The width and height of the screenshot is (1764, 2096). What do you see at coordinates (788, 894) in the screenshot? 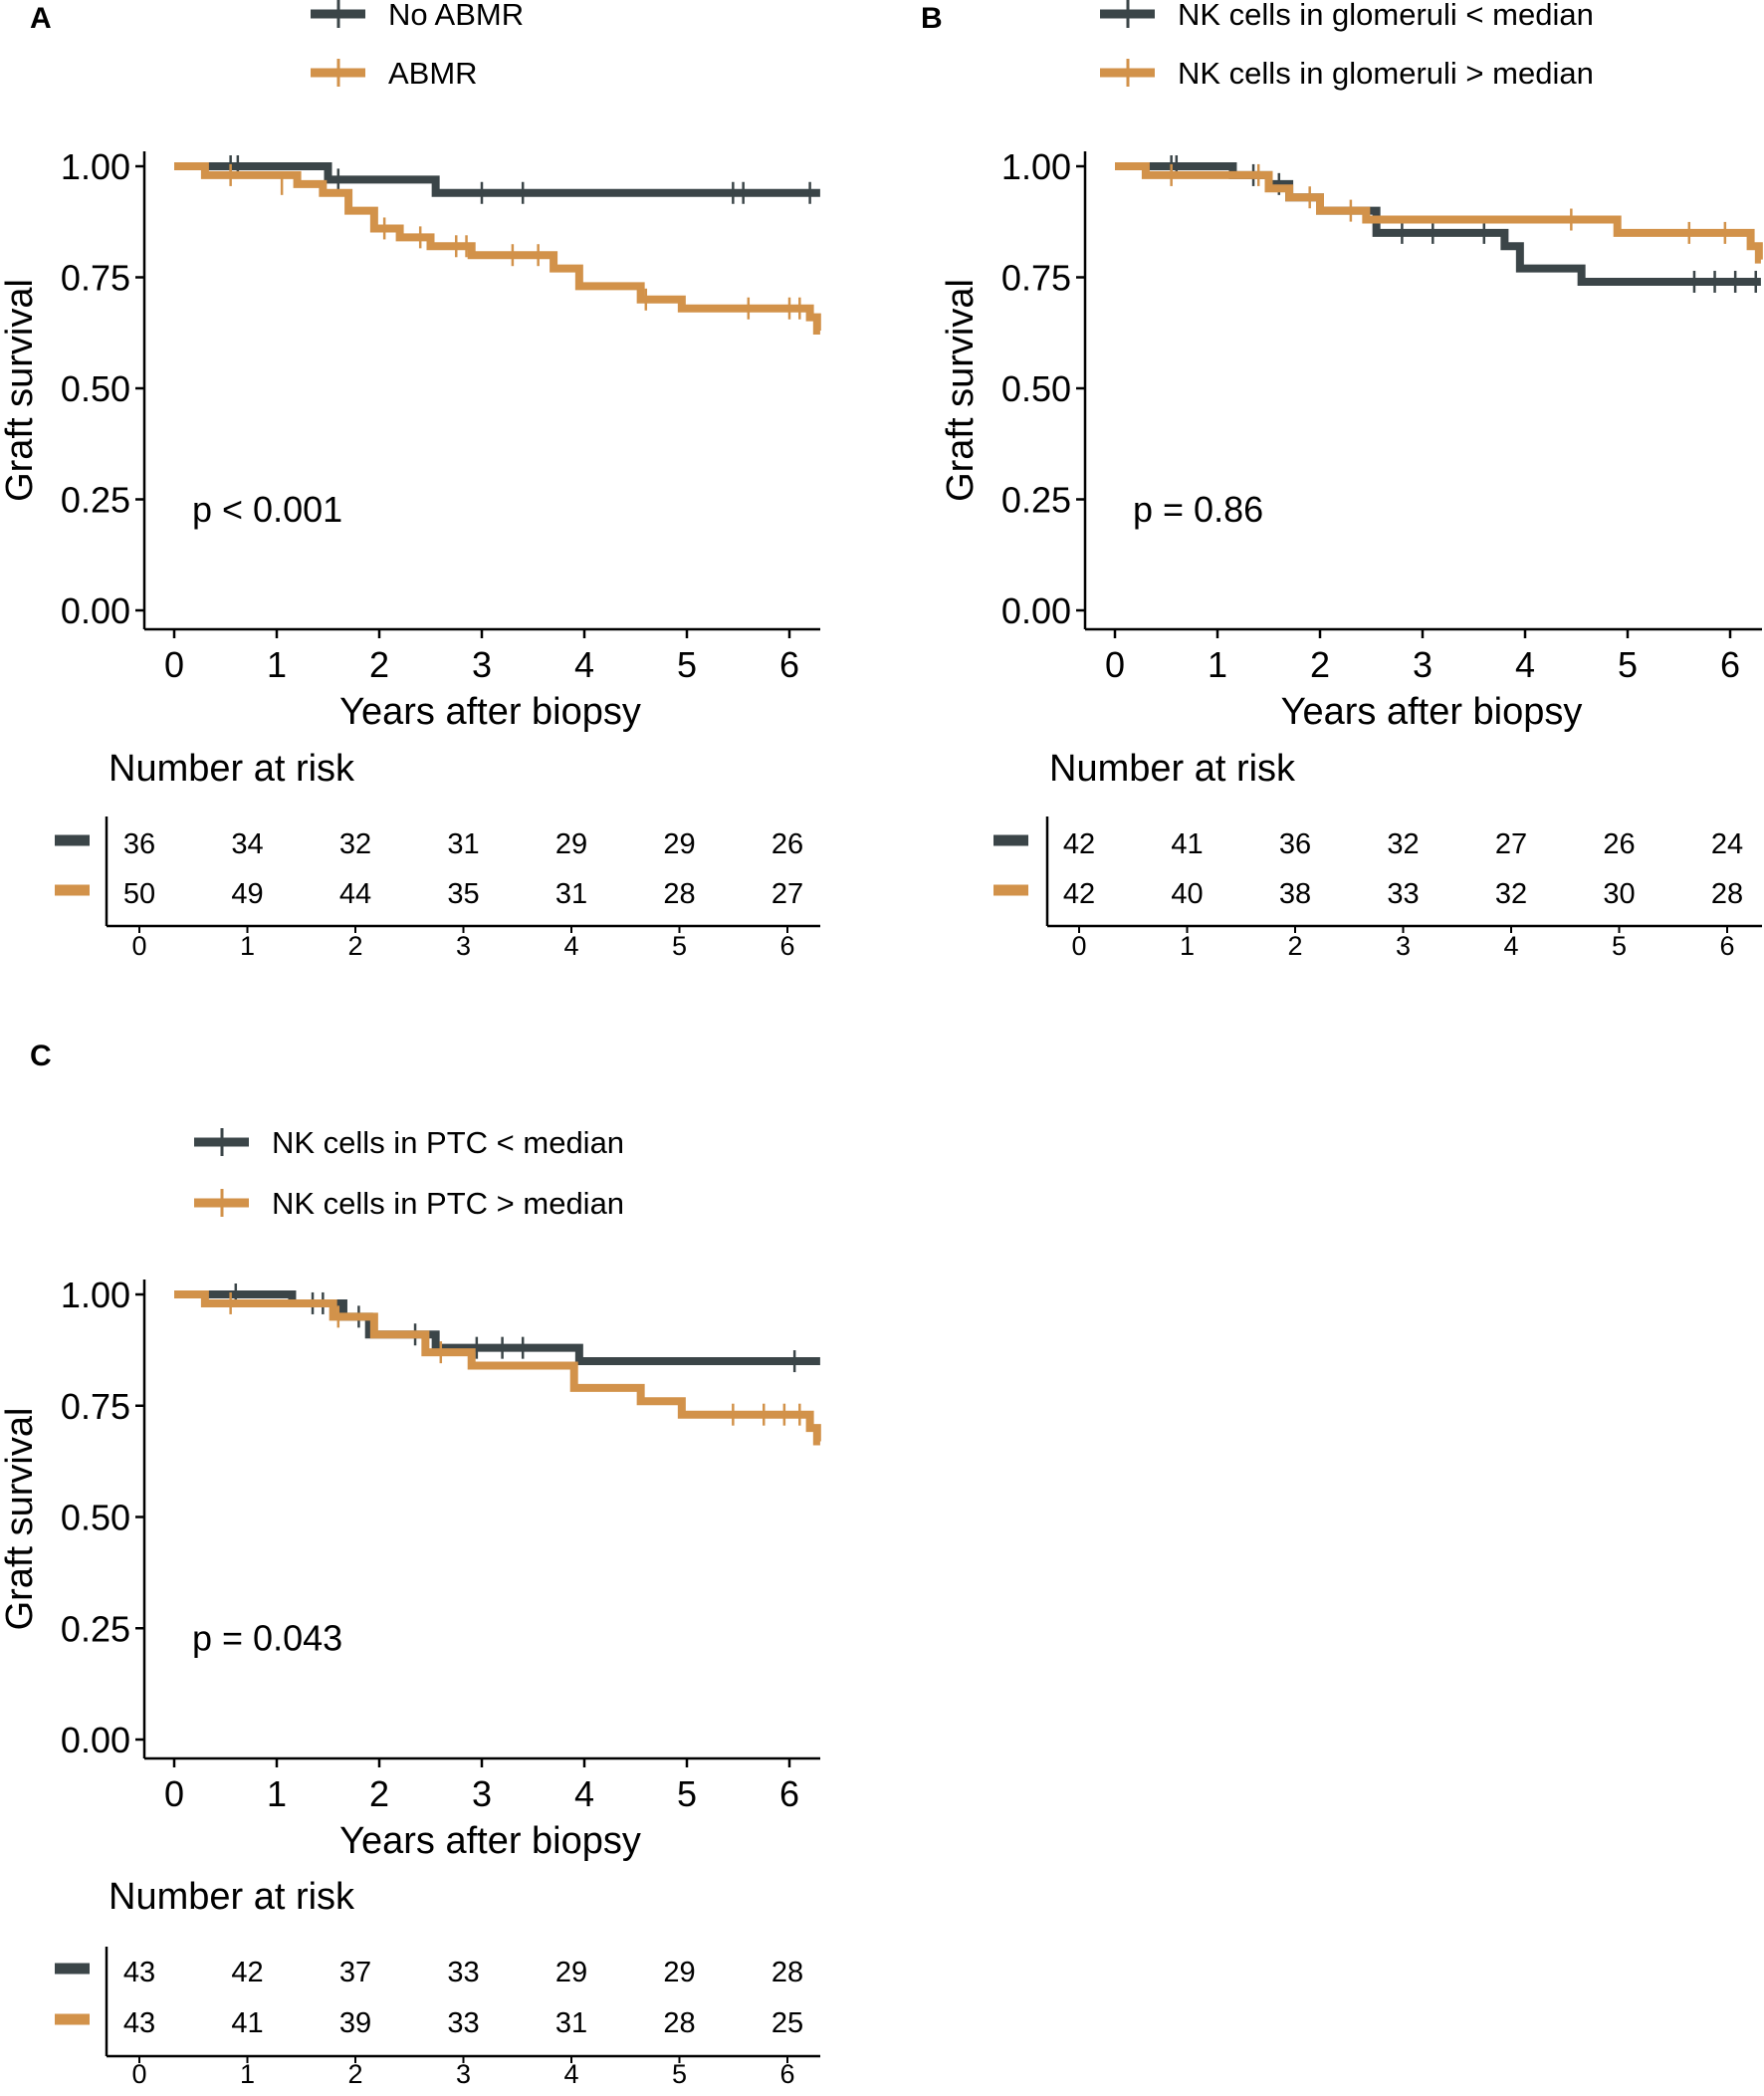
I see `risk-value: 27` at bounding box center [788, 894].